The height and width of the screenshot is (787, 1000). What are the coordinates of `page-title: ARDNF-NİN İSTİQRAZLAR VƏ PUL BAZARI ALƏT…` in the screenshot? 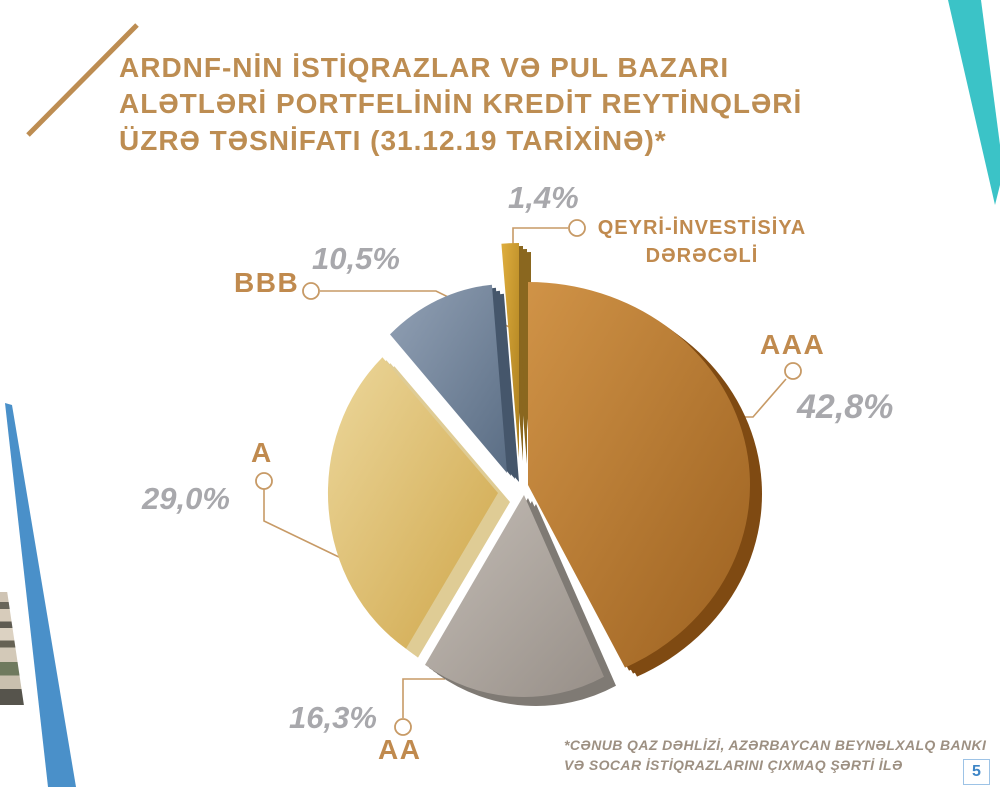 It's located at (519, 104).